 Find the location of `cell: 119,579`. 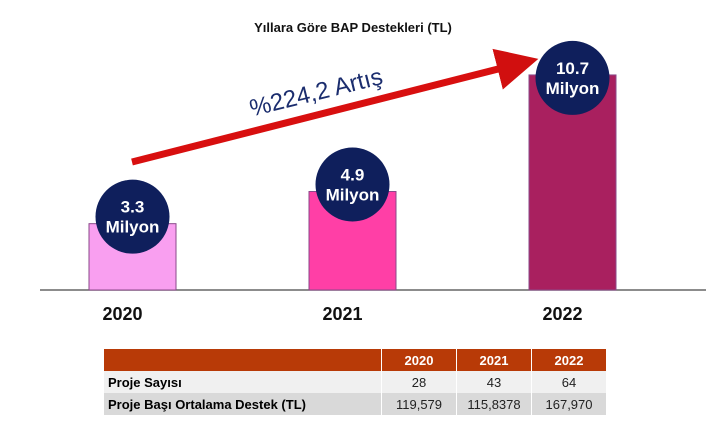

cell: 119,579 is located at coordinates (419, 404).